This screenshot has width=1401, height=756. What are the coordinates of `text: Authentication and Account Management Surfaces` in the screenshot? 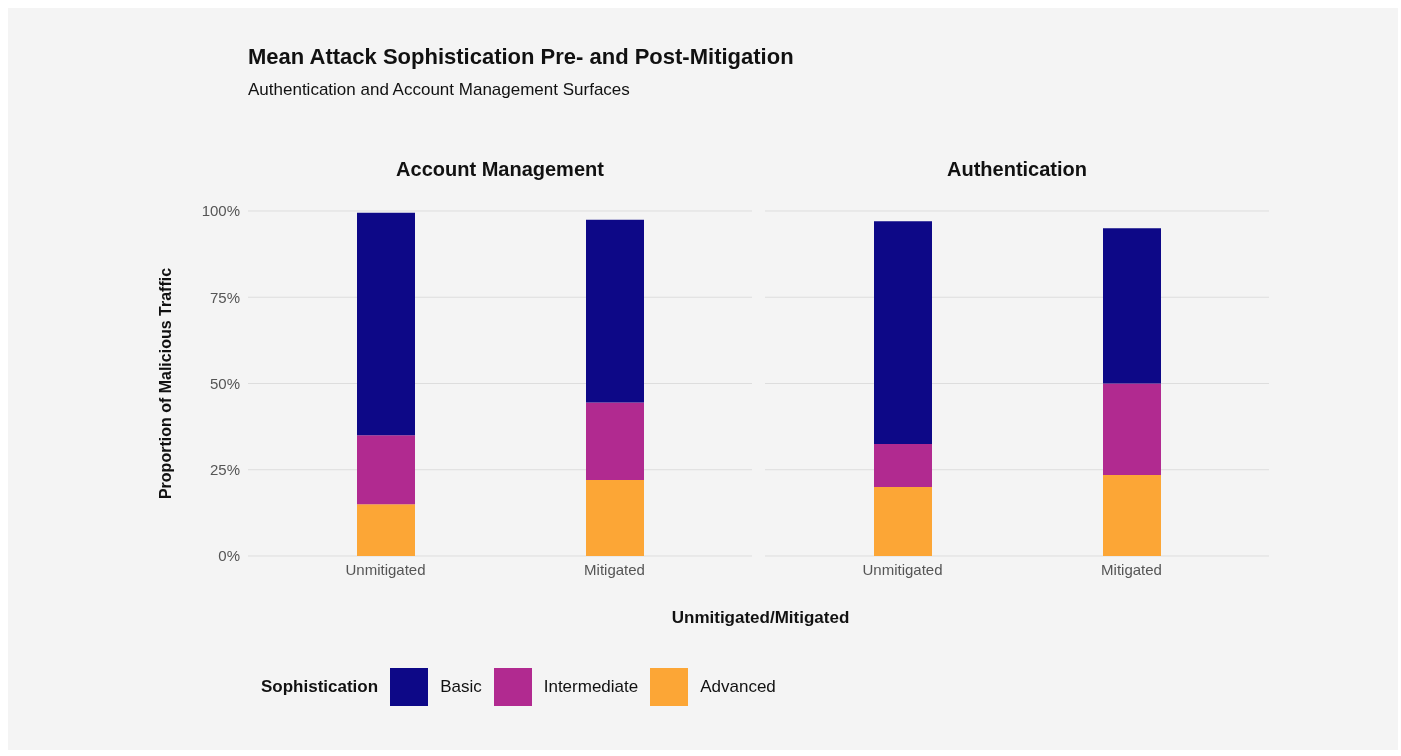 It's located at (439, 90).